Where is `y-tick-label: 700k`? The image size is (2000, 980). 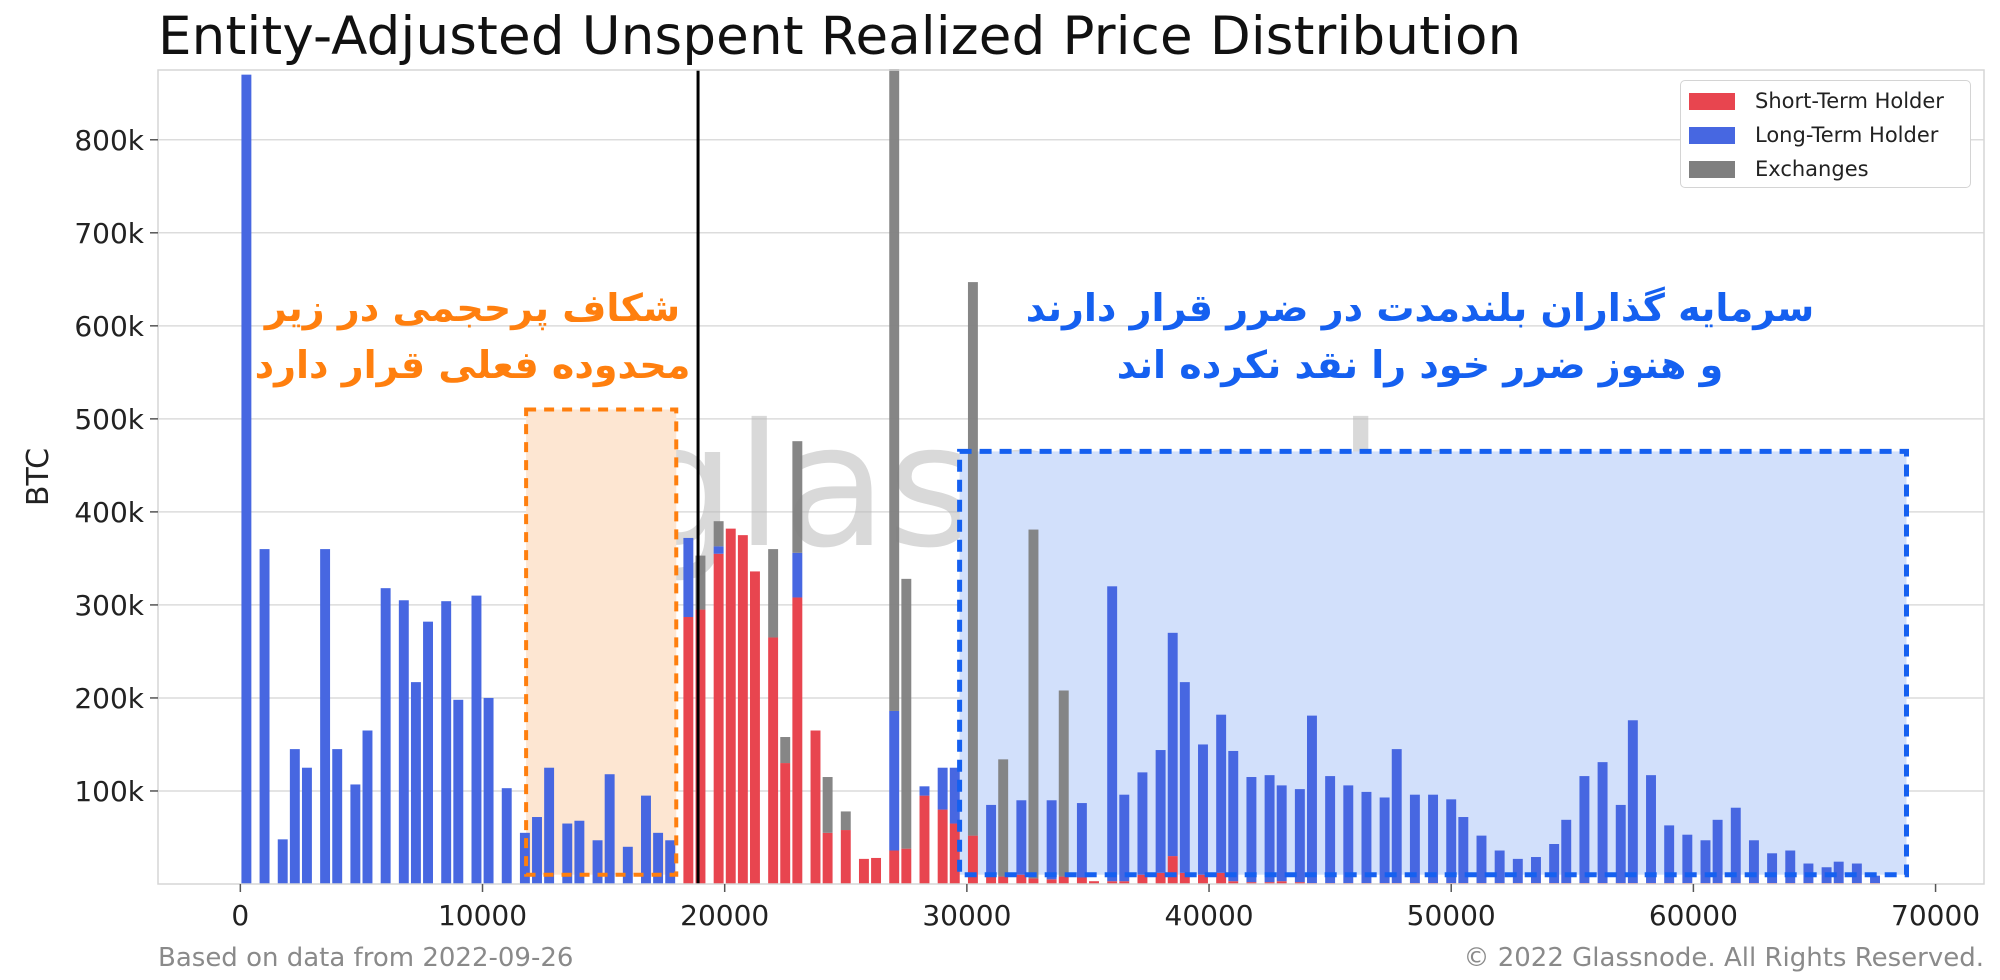
y-tick-label: 700k is located at coordinates (109, 233).